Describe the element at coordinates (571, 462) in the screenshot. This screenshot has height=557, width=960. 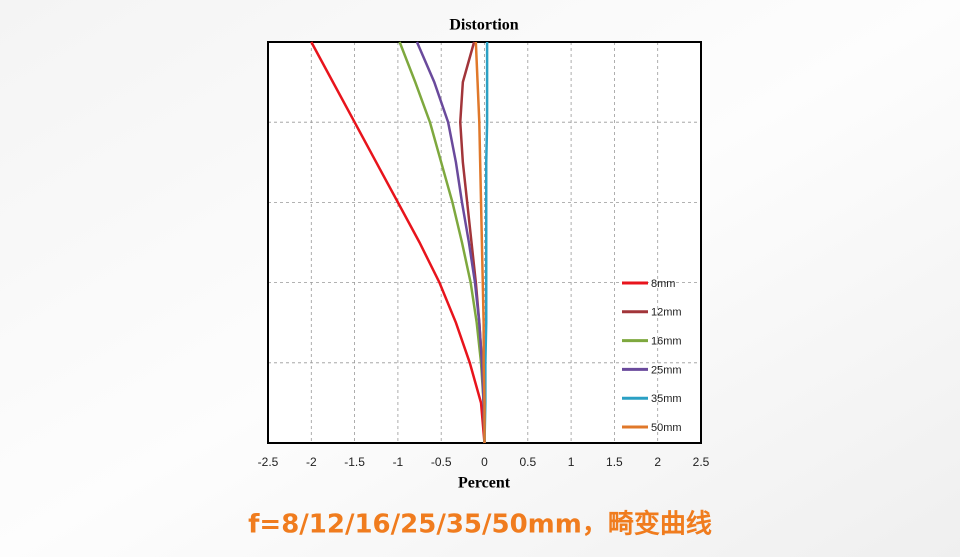
I see `x-tick-label: 1` at that location.